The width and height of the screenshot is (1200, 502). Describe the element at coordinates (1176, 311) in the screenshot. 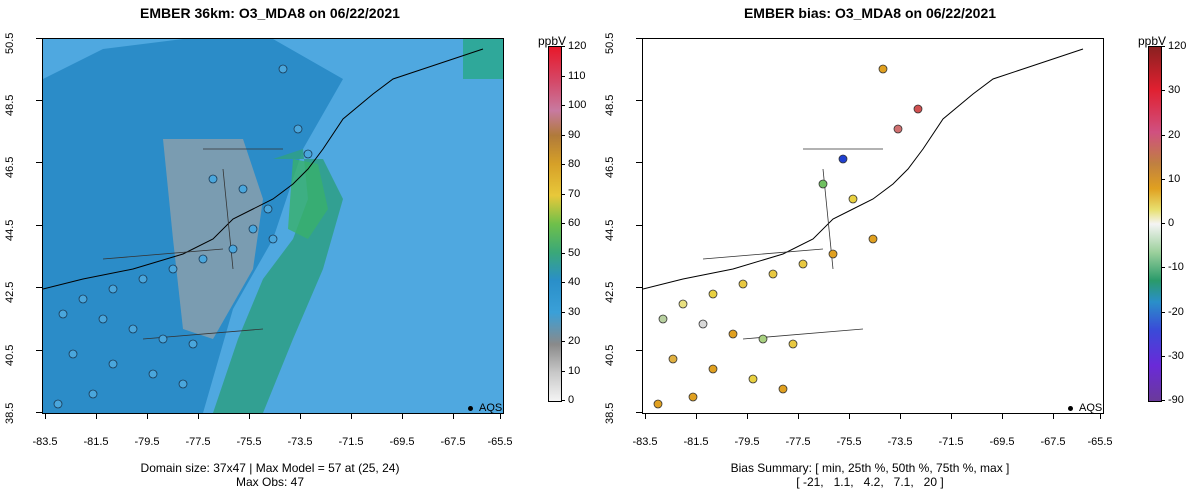

I see `colorbar-tick-label: -20` at that location.